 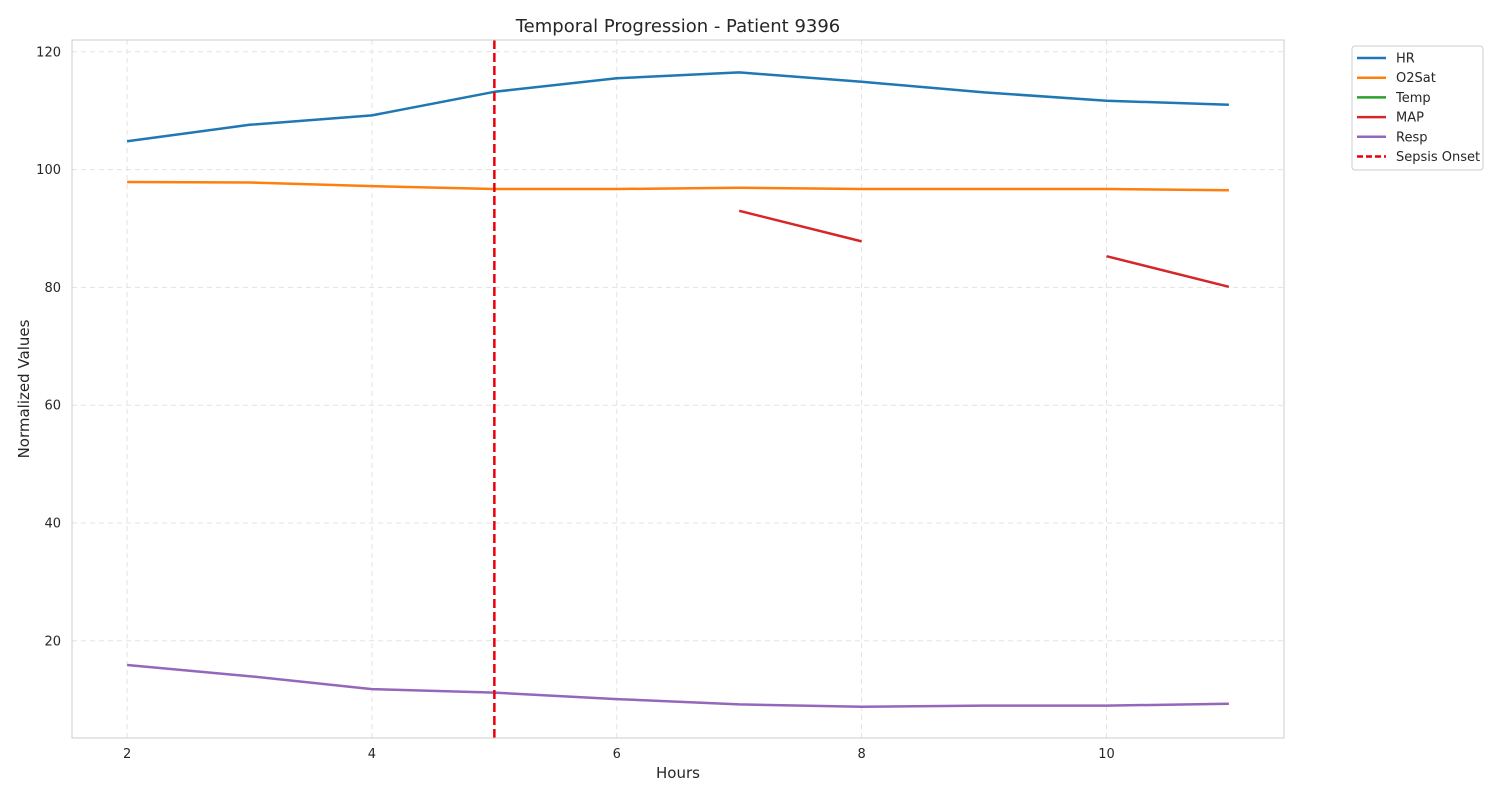 What do you see at coordinates (1416, 78) in the screenshot?
I see `legend-label: O2Sat` at bounding box center [1416, 78].